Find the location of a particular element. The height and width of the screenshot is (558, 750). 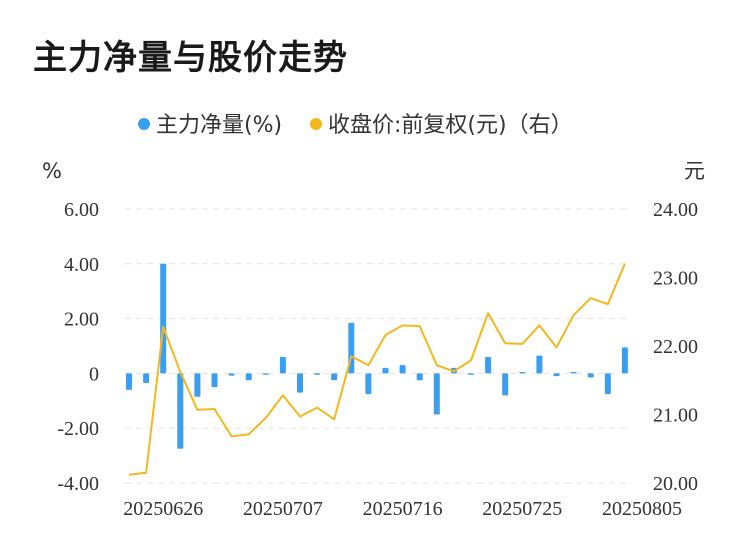

right-axis-tick-label: 22.00 is located at coordinates (675, 347).